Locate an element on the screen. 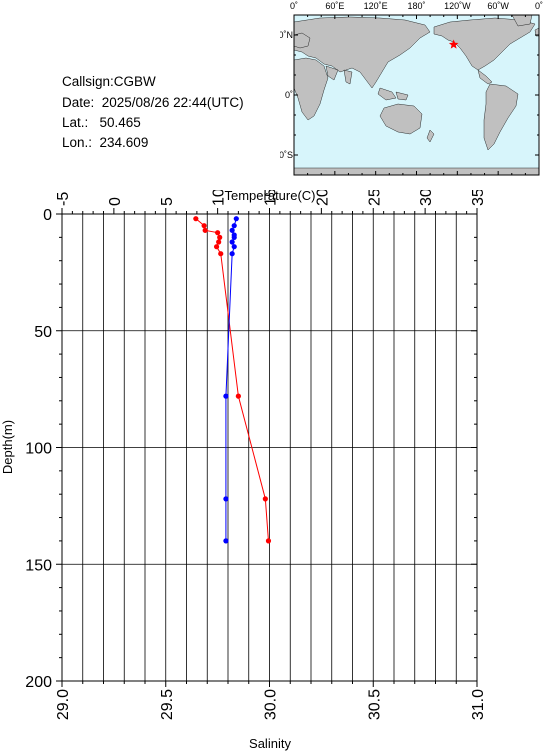  depth-tick-label: 0 is located at coordinates (47, 215).